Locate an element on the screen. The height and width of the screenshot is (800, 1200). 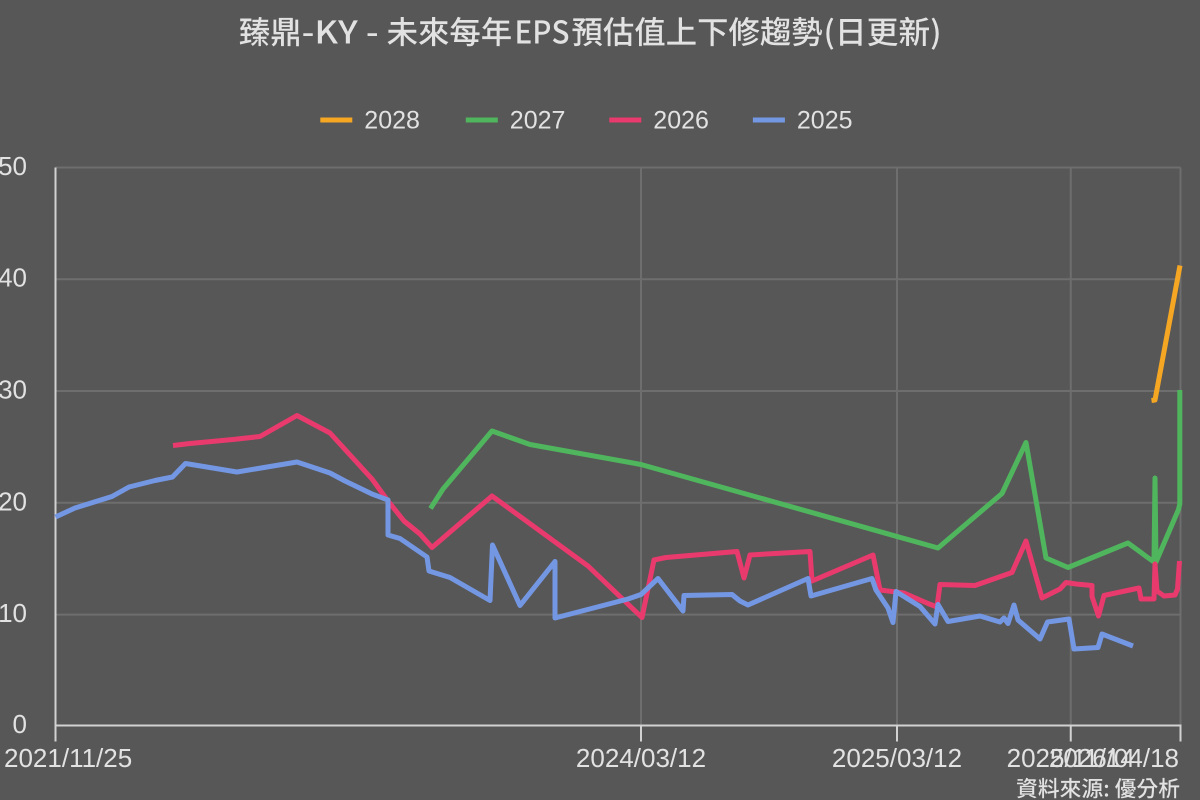
svg-text: 20 is located at coordinates (13, 501).